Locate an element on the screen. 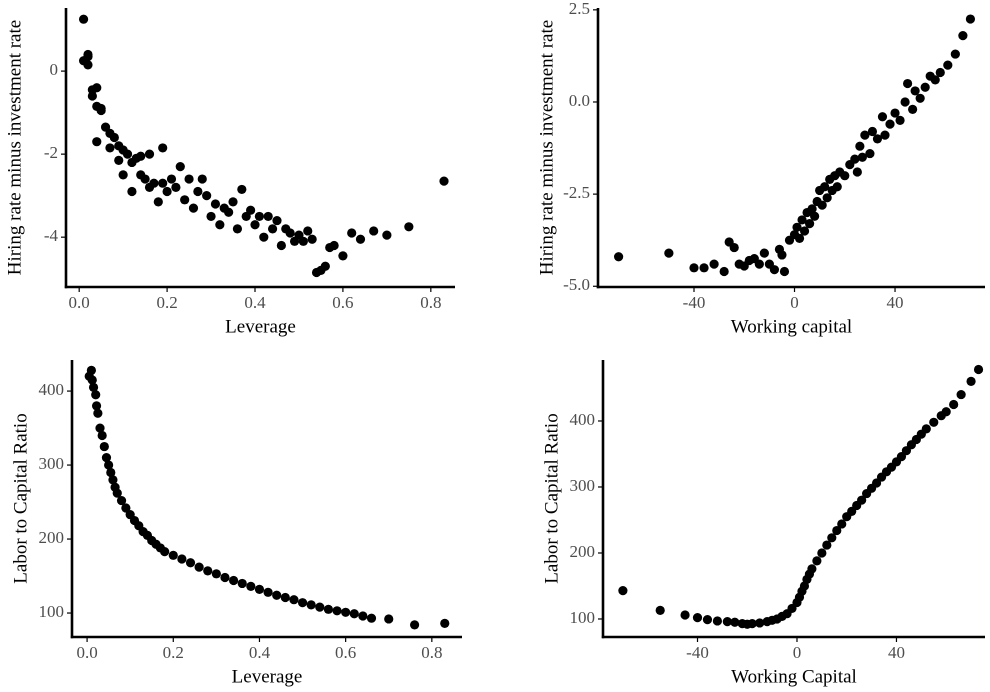 The width and height of the screenshot is (990, 692). y-tick-label: -2.5 is located at coordinates (576, 192).